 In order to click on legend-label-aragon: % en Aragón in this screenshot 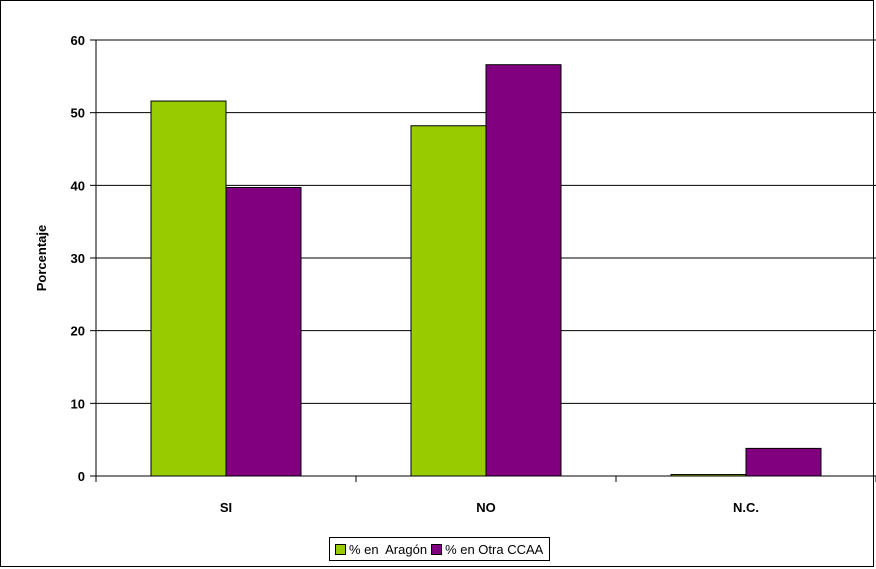, I will do `click(388, 549)`.